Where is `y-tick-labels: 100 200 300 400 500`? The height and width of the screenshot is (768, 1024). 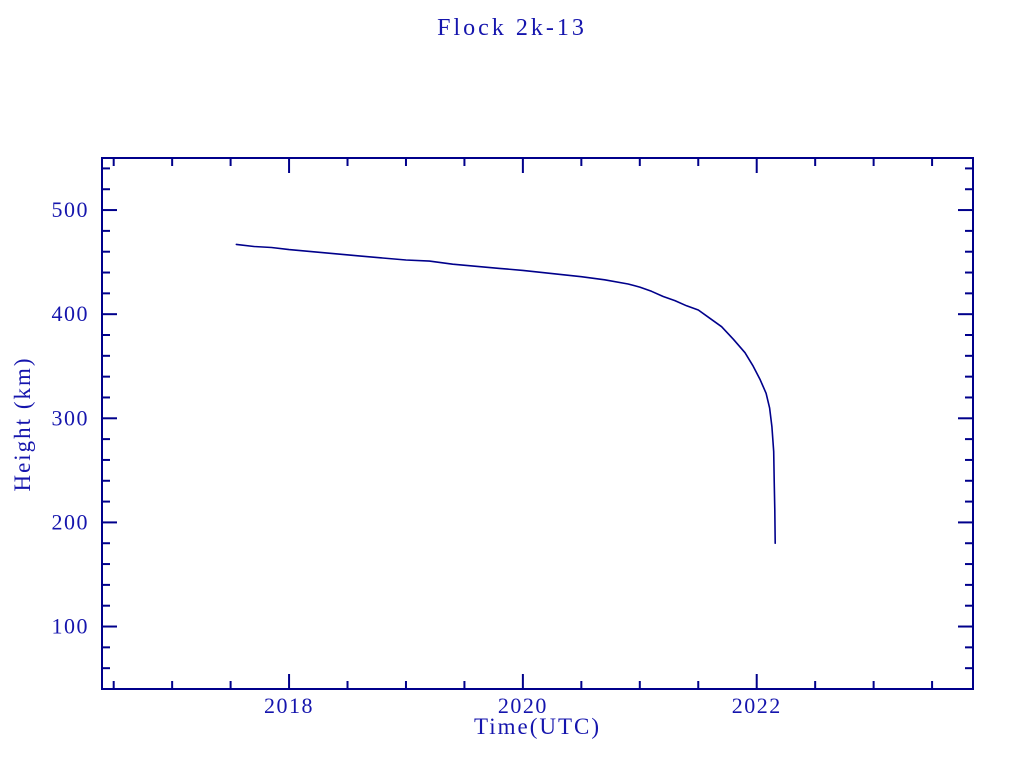 y-tick-labels: 100 200 300 400 500 is located at coordinates (71, 418).